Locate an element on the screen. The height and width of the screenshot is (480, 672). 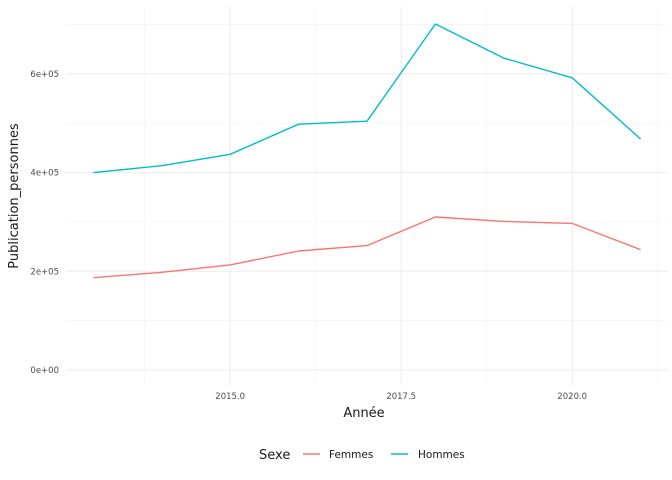
y-axis-title: Publication_personnes is located at coordinates (14, 196).